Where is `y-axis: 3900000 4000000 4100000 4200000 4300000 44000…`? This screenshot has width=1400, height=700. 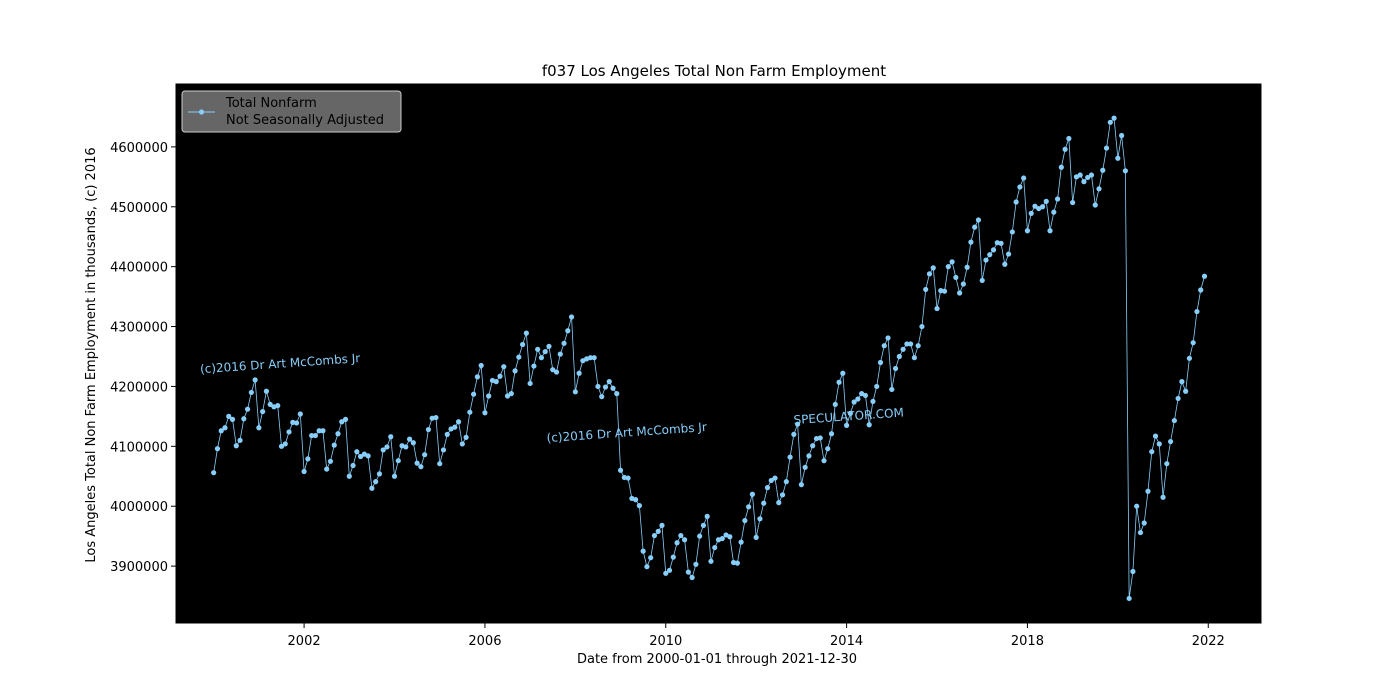 y-axis: 3900000 4000000 4100000 4200000 4300000 44000… is located at coordinates (143, 358).